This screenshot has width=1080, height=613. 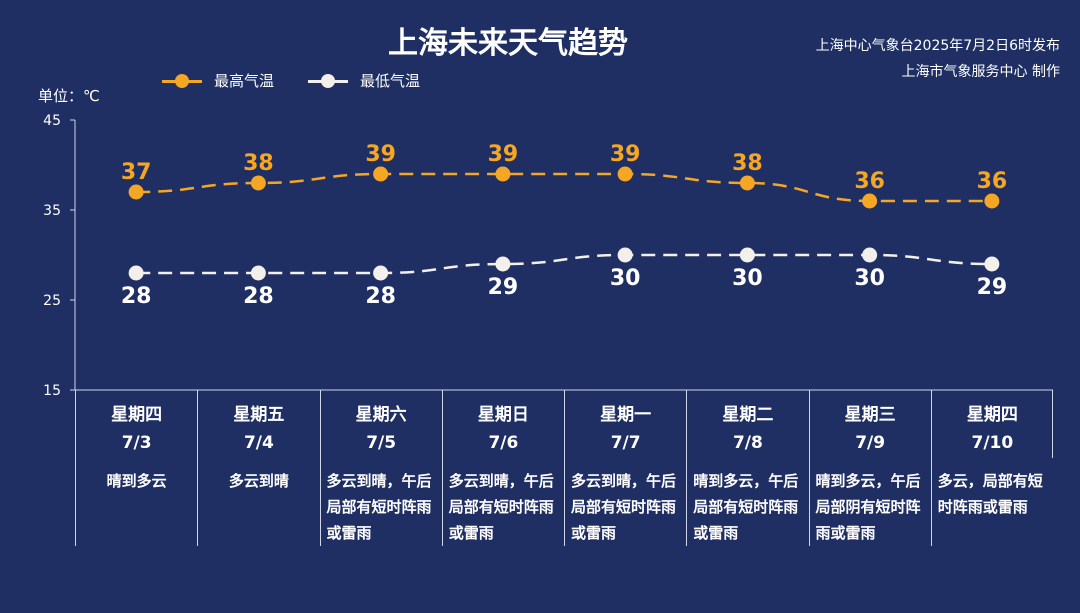 What do you see at coordinates (381, 443) in the screenshot?
I see `date-label: 7/5` at bounding box center [381, 443].